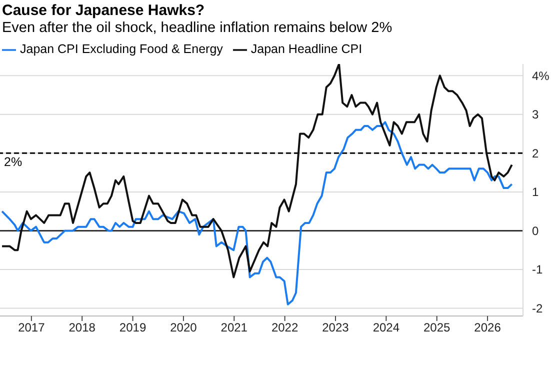 This screenshot has width=551, height=383. Describe the element at coordinates (197, 28) in the screenshot. I see `chart-subtitle: Even after the oil shock, headline inflation remains below 2%` at that location.